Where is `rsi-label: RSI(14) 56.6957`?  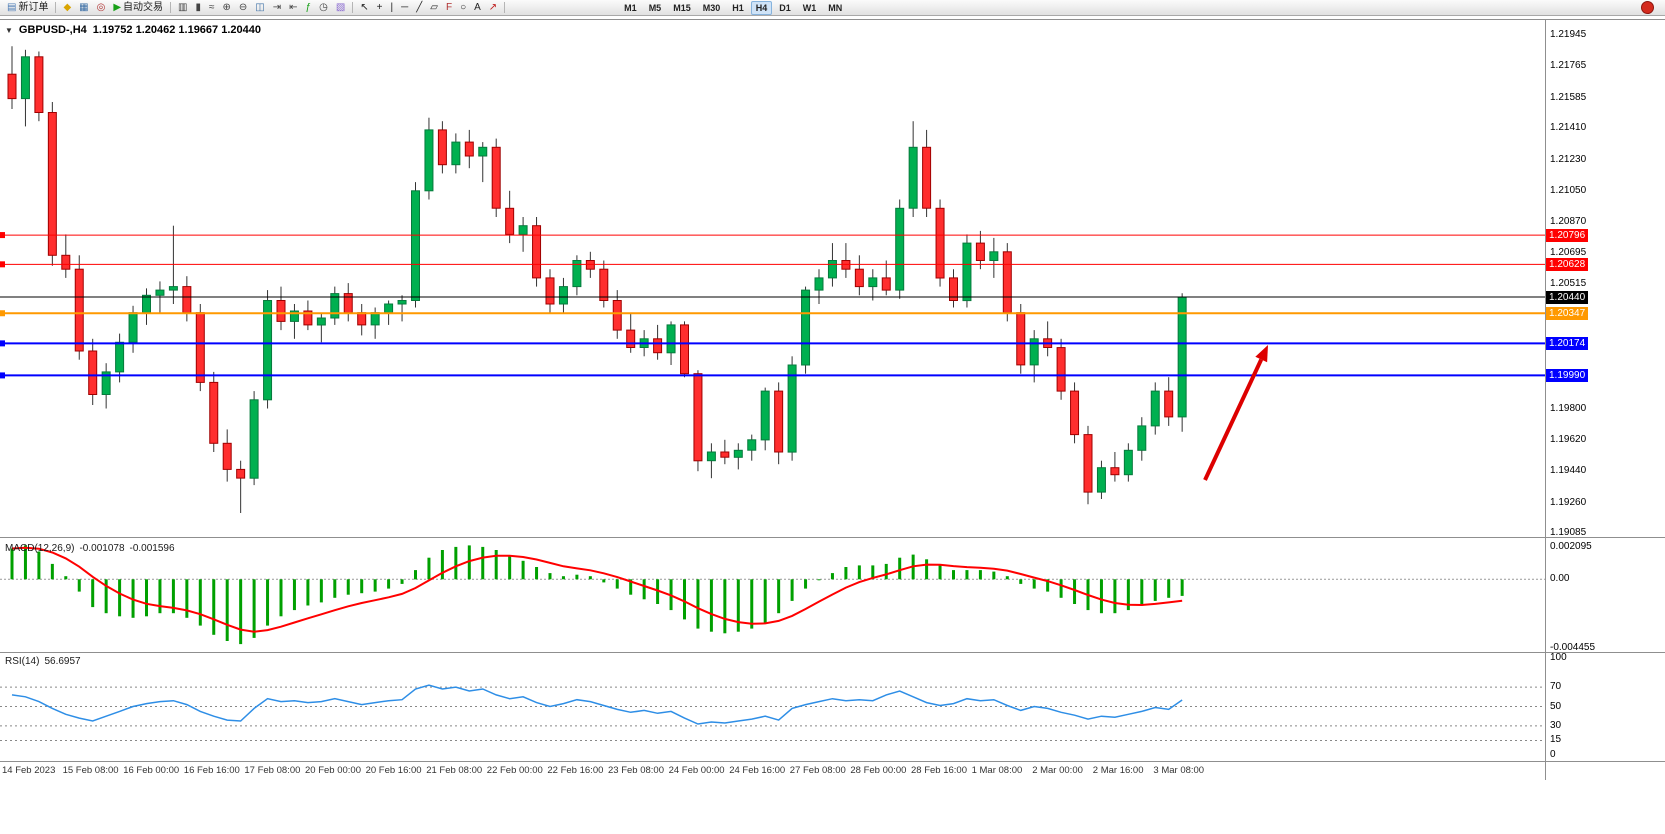 rsi-label: RSI(14) 56.6957 is located at coordinates (45, 661).